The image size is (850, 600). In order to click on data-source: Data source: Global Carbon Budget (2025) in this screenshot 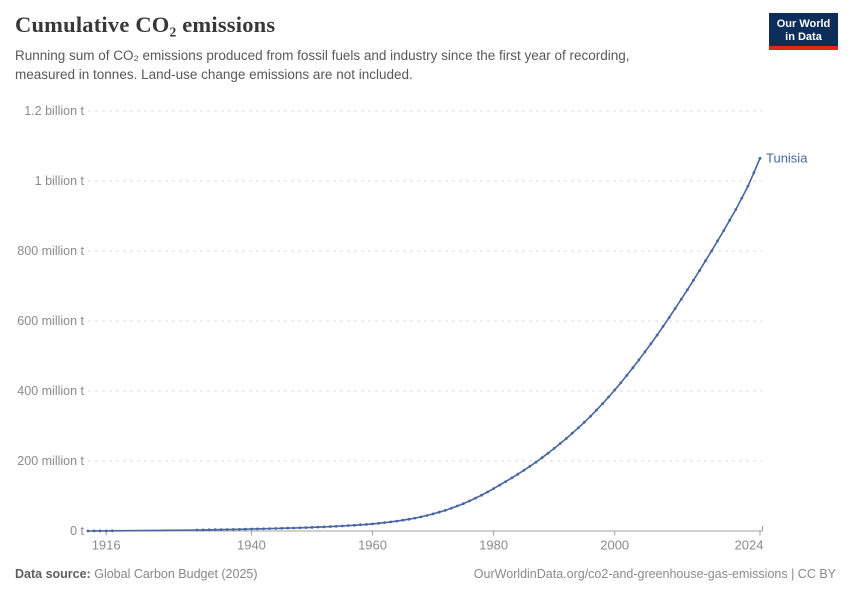, I will do `click(136, 574)`.